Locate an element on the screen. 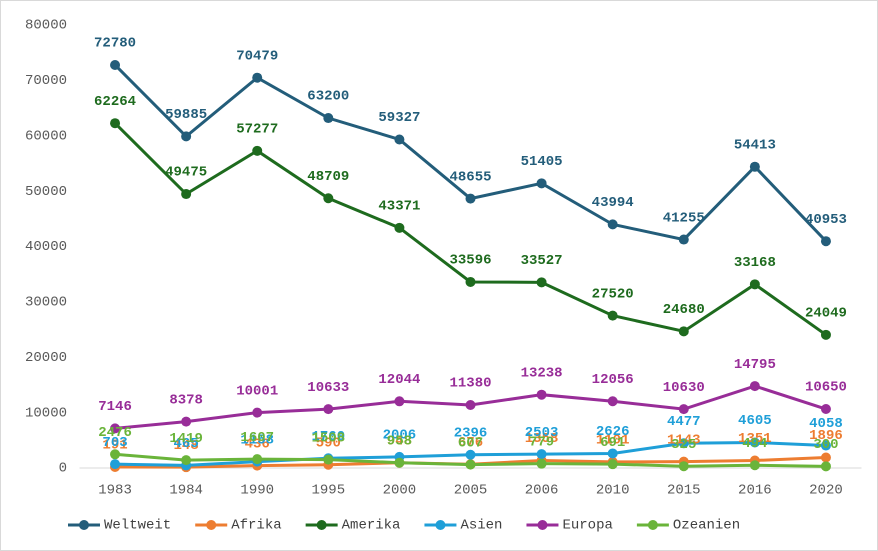 The width and height of the screenshot is (878, 551). y-tick-label: 40000 is located at coordinates (46, 247).